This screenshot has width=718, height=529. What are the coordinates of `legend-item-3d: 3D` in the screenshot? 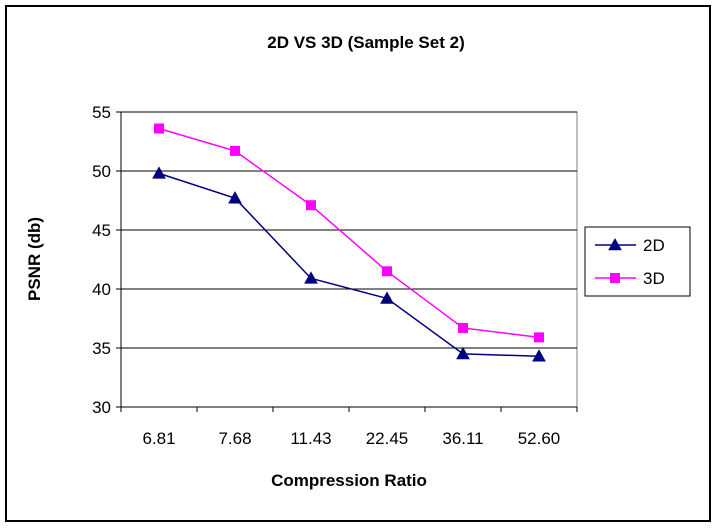 It's located at (630, 278).